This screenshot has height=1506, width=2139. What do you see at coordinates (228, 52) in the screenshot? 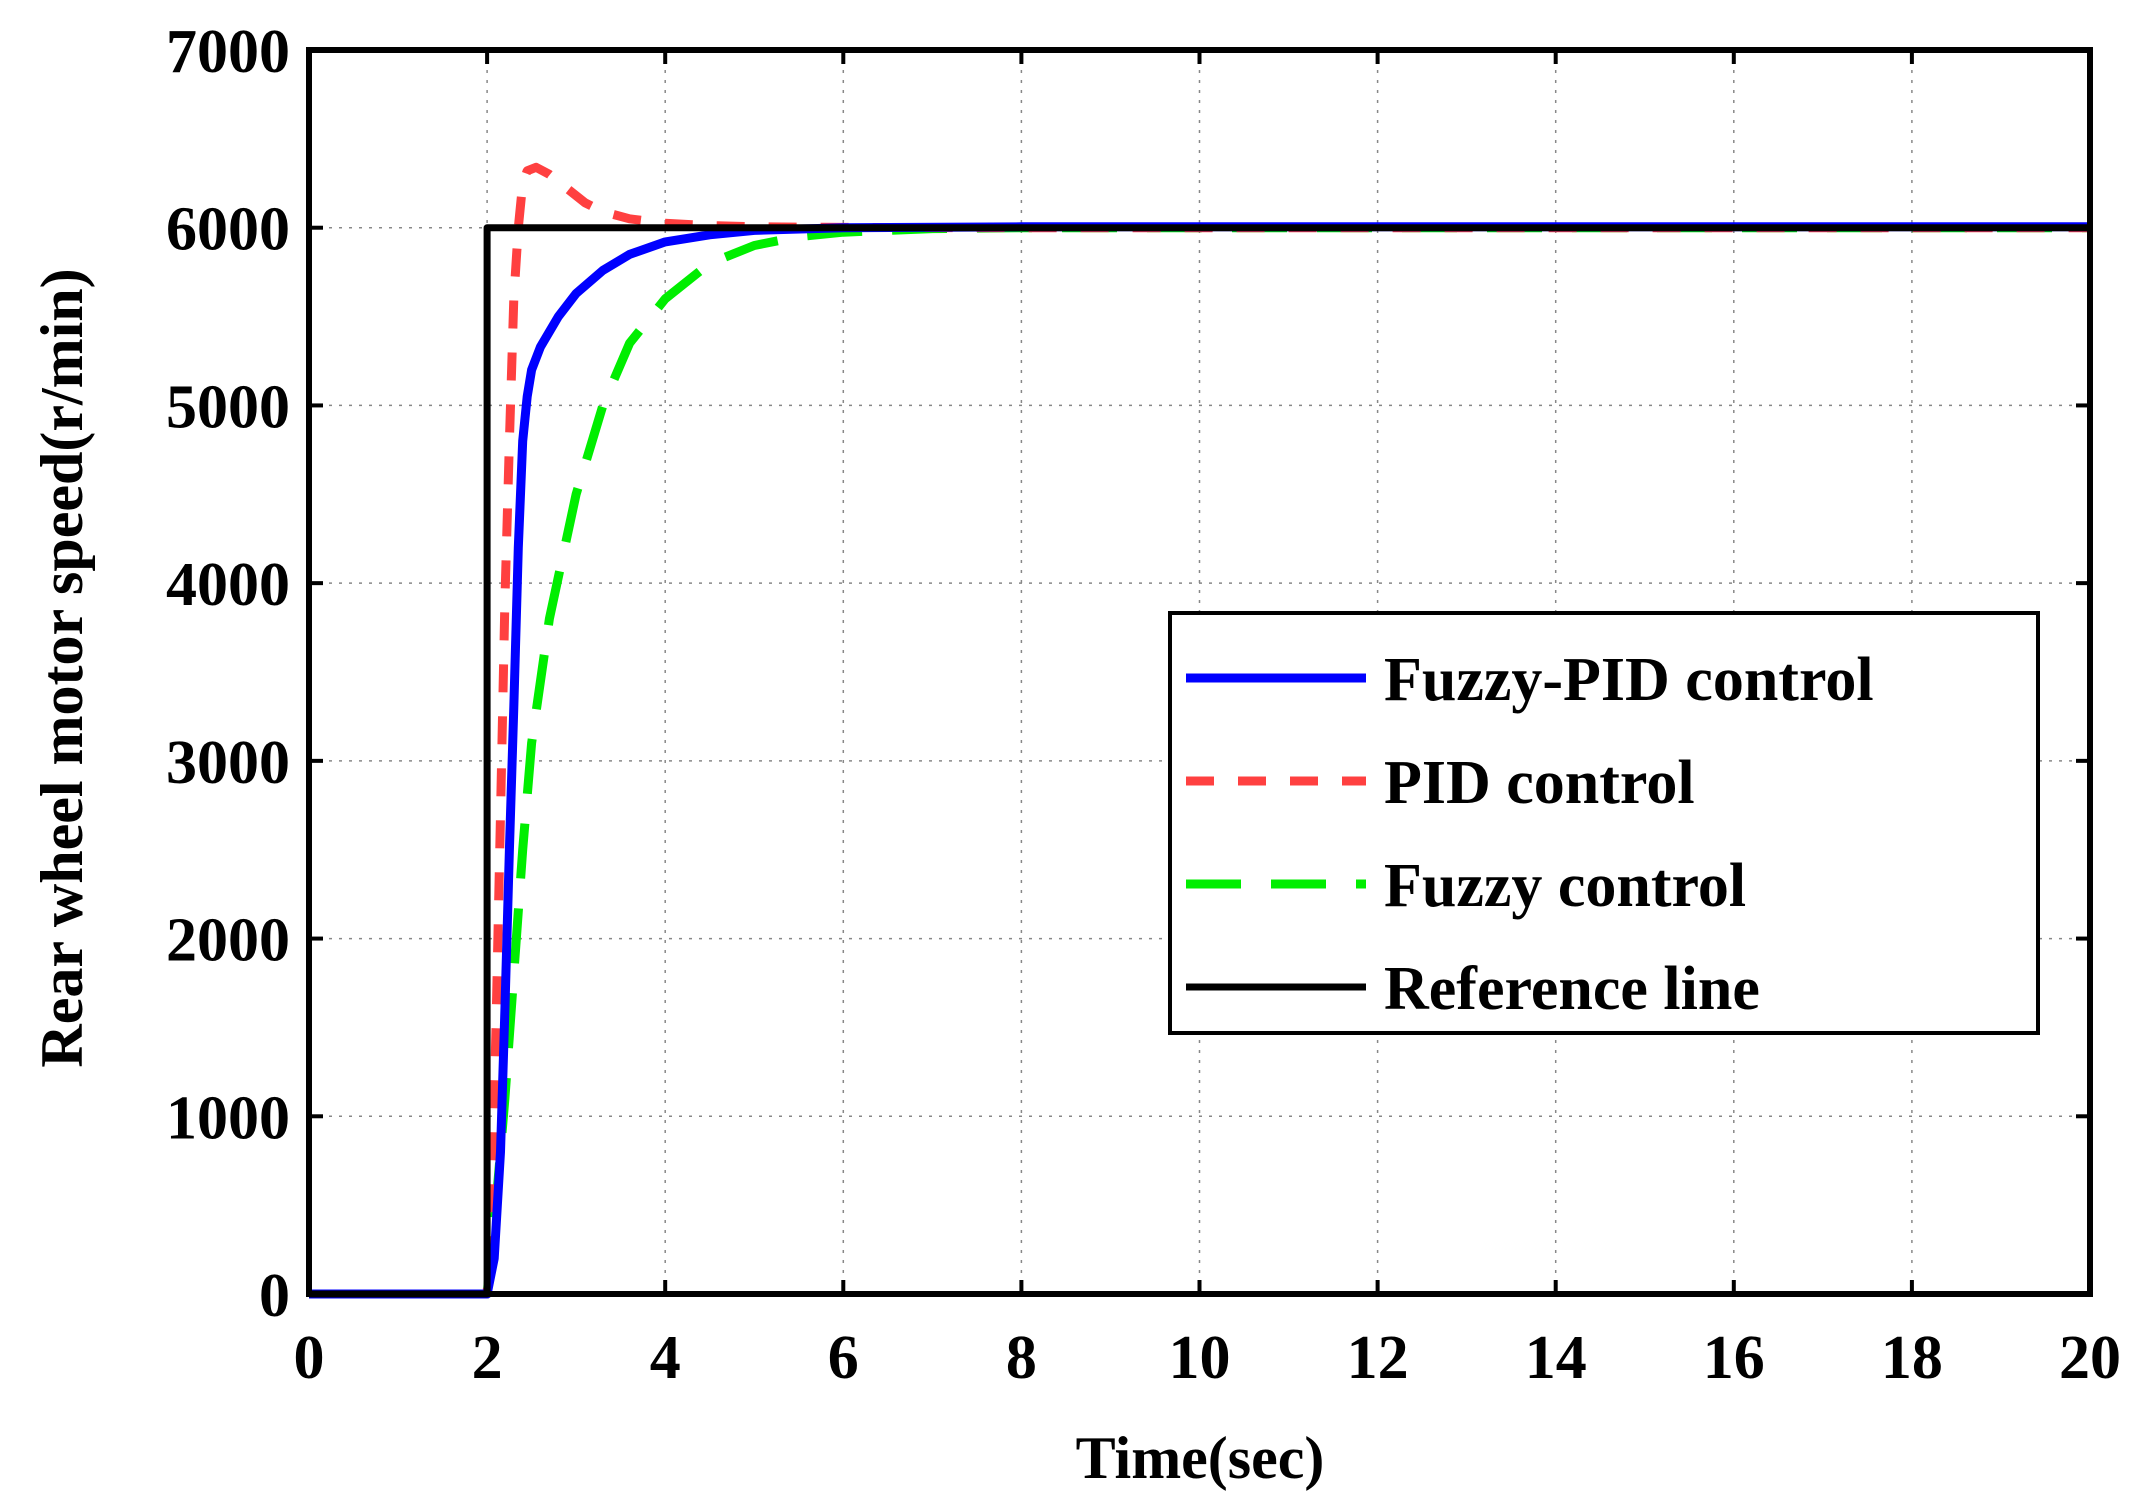
I see `y-tick-label: 7000` at bounding box center [228, 52].